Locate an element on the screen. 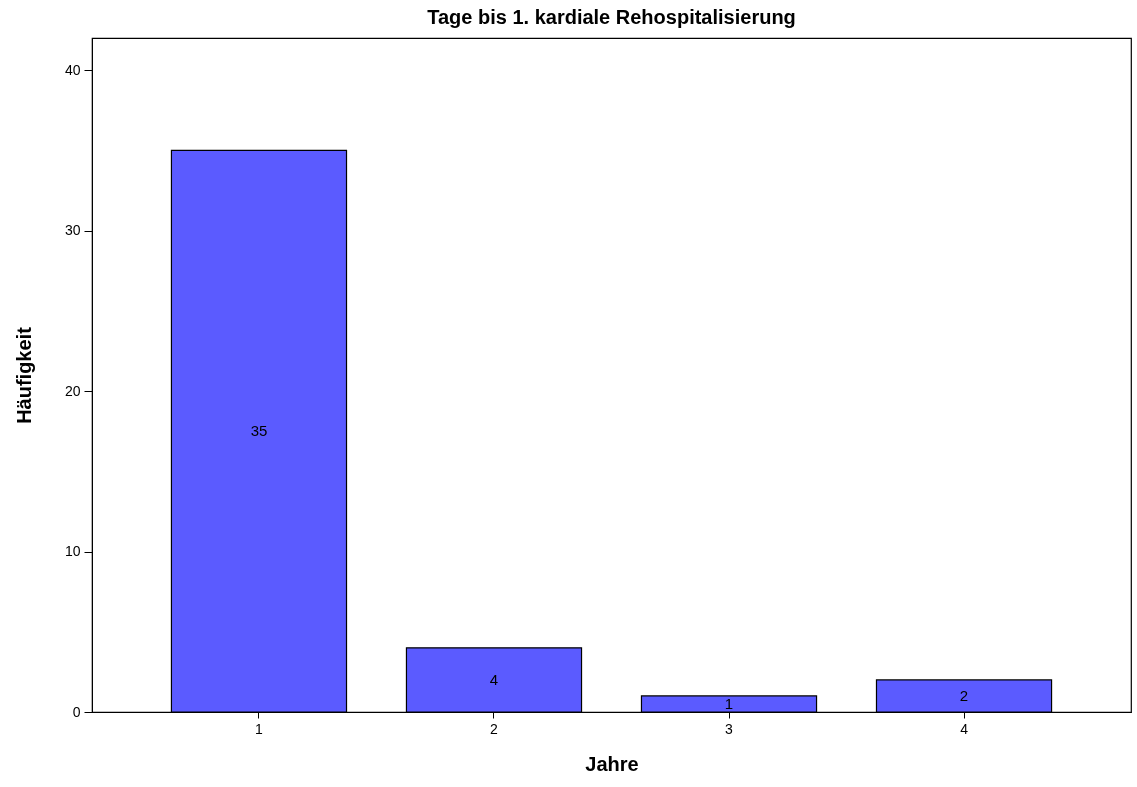 Image resolution: width=1137 pixels, height=787 pixels. data-label: 35 is located at coordinates (259, 431).